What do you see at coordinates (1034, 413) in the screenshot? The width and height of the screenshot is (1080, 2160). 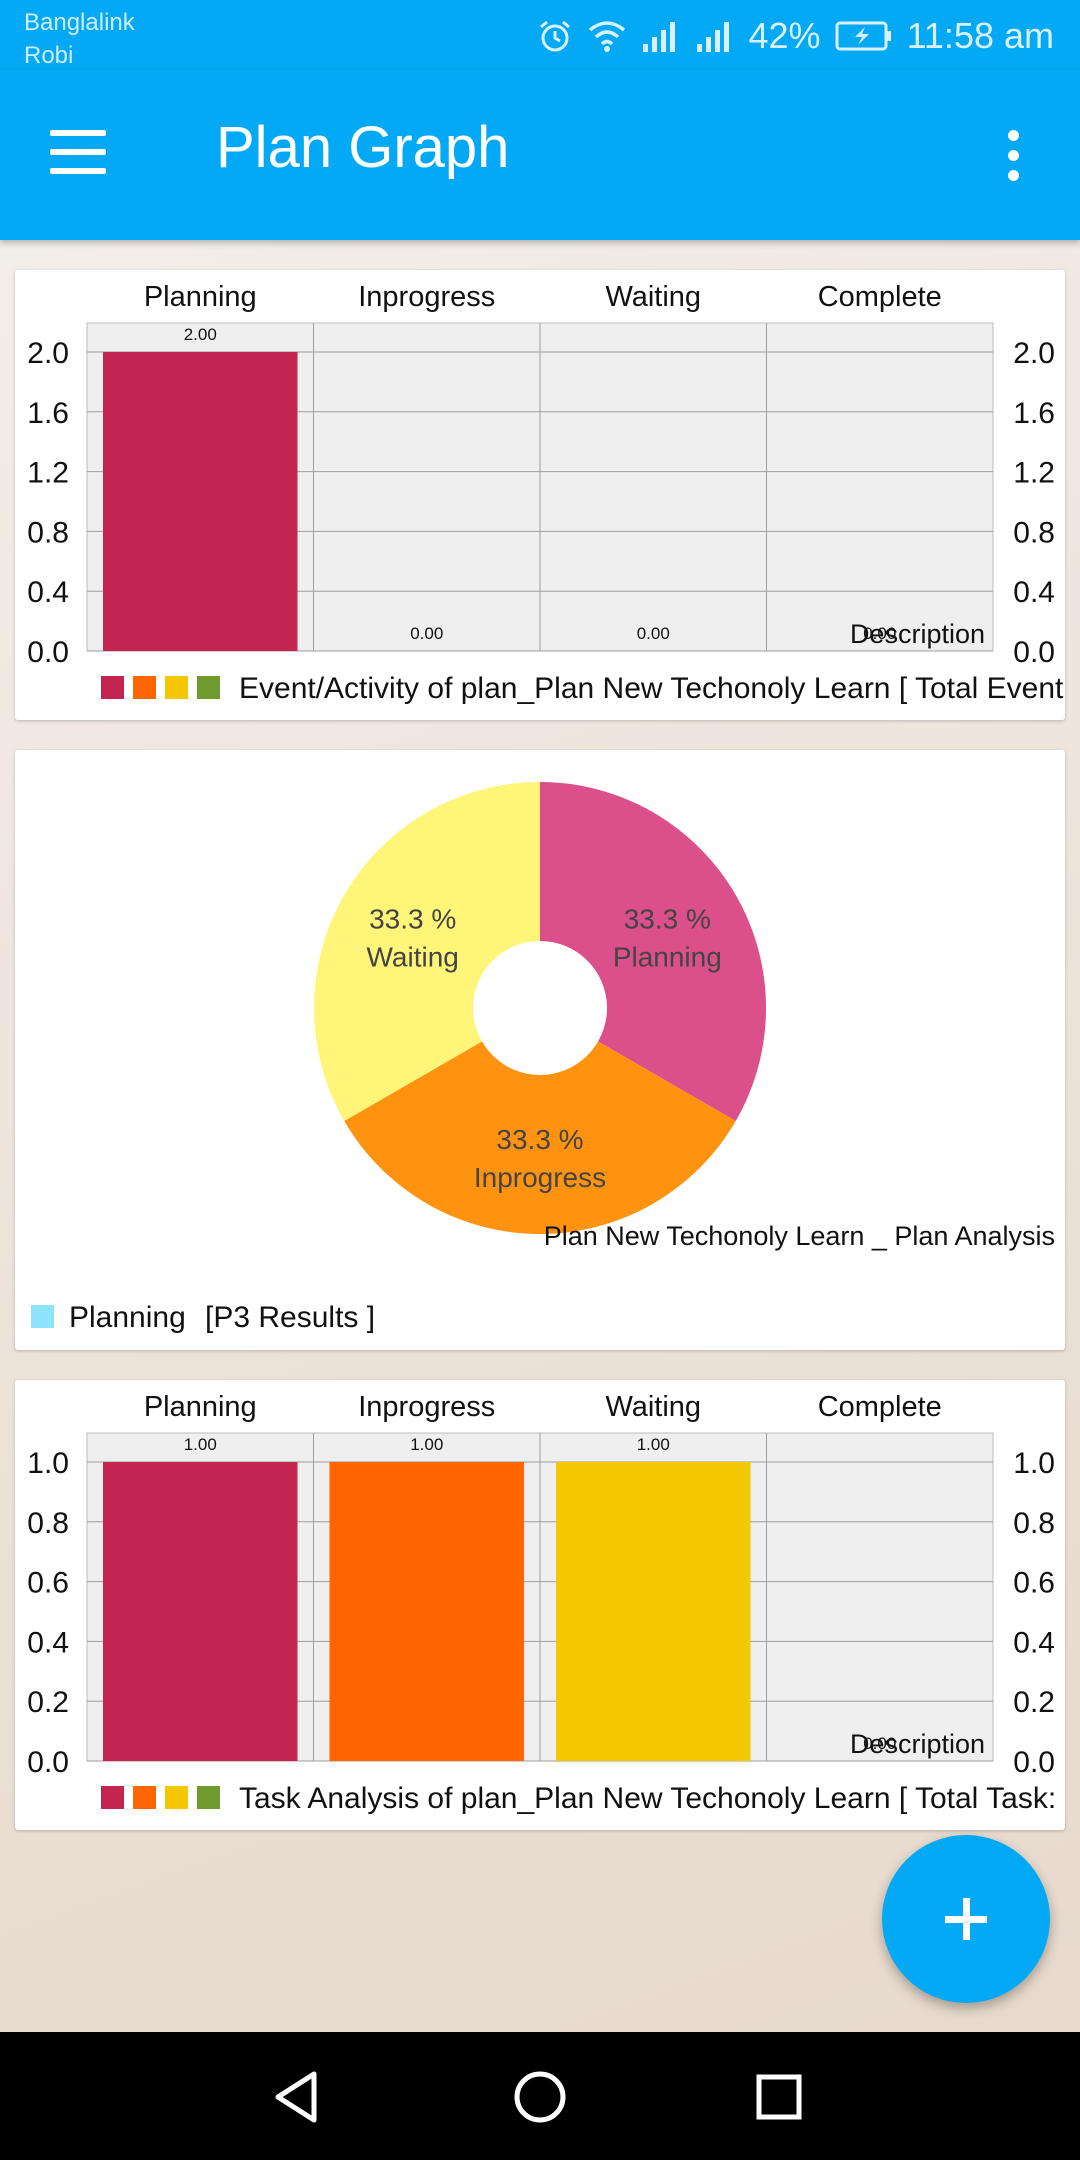 I see `y-tick-label-right: 1.6` at bounding box center [1034, 413].